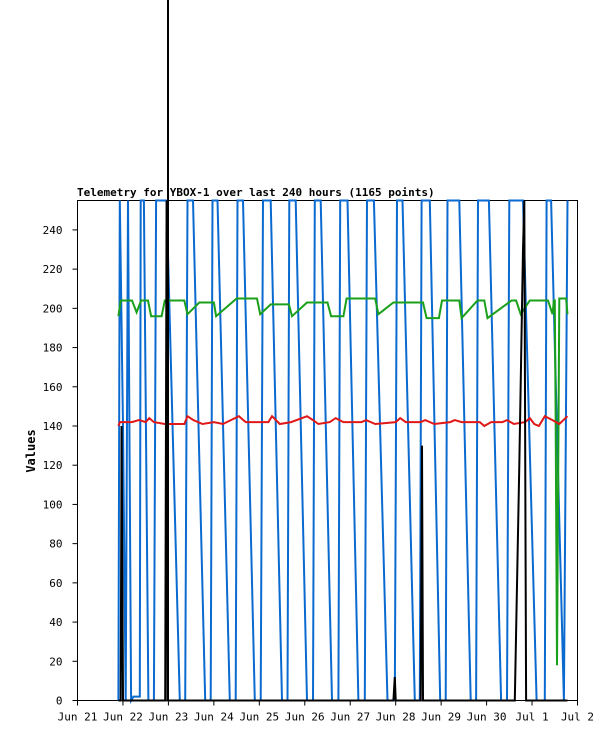 The height and width of the screenshot is (741, 615). What do you see at coordinates (487, 717) in the screenshot?
I see `x-tick-label: Jun 30` at bounding box center [487, 717].